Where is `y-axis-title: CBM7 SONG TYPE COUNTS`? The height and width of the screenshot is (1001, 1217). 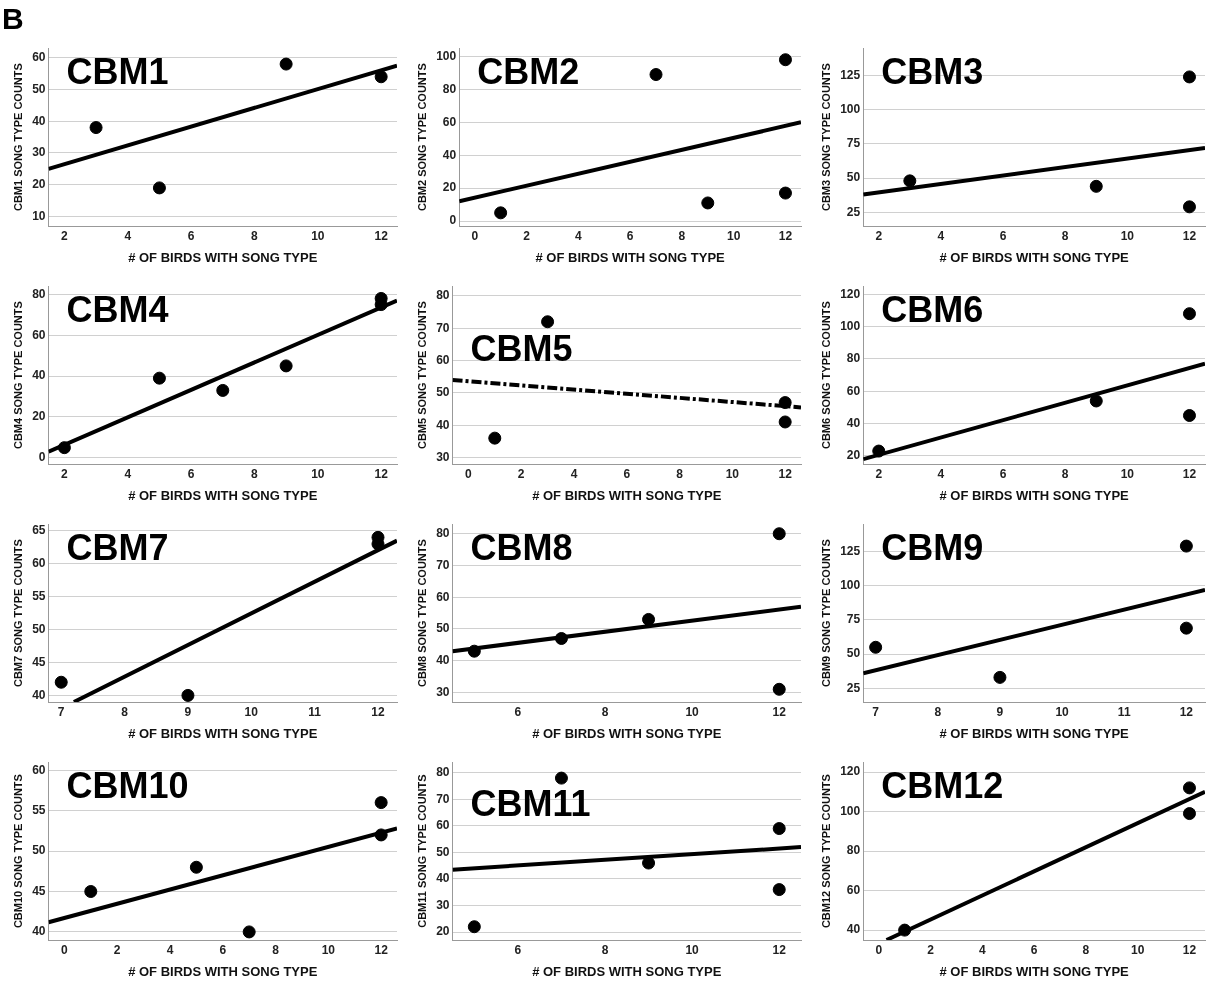
y-axis-title: CBM7 SONG TYPE COUNTS is located at coordinates (17, 613).